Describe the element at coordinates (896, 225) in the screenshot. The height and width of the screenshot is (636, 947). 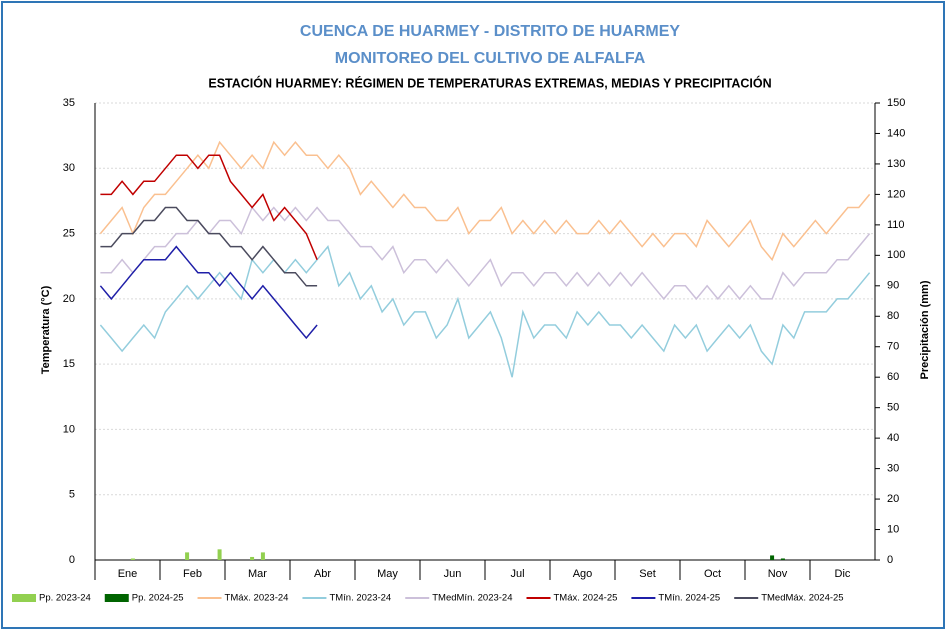
I see `y2-tick-label: 110` at that location.